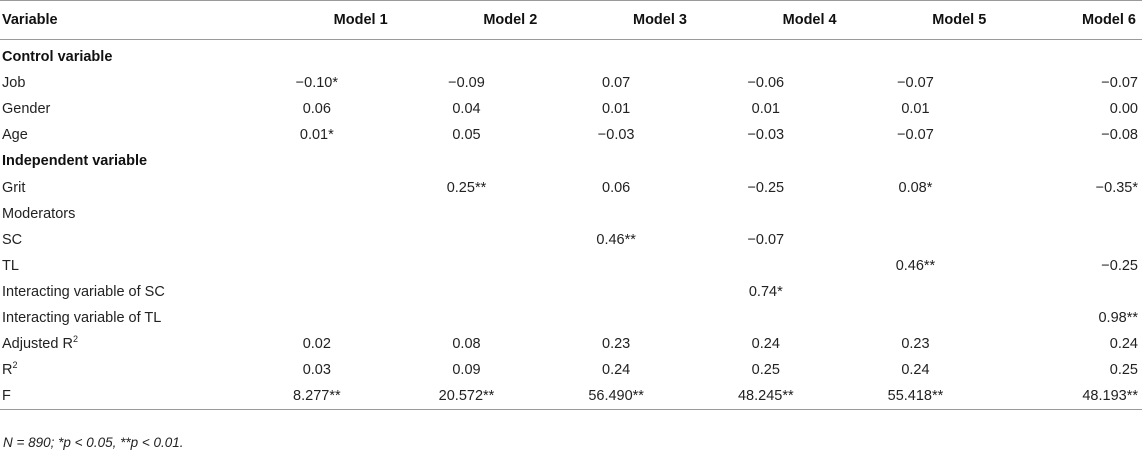  Describe the element at coordinates (1110, 396) in the screenshot. I see `table-cell-model-6: 48.193**` at that location.